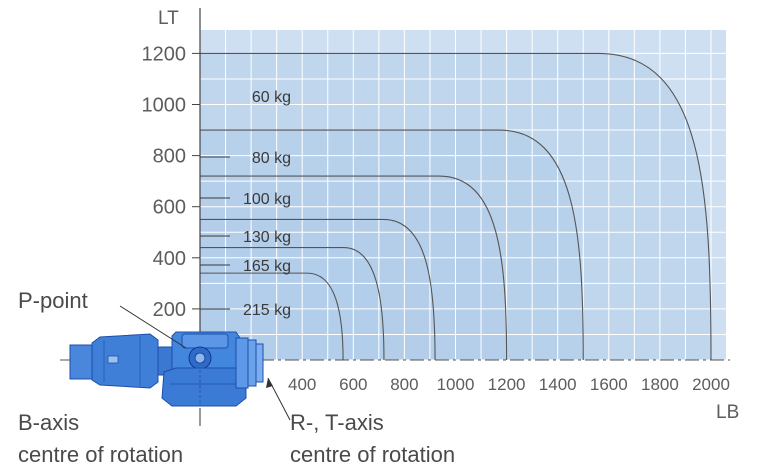 The height and width of the screenshot is (475, 774). I want to click on x-tick-label: 2000, so click(711, 384).